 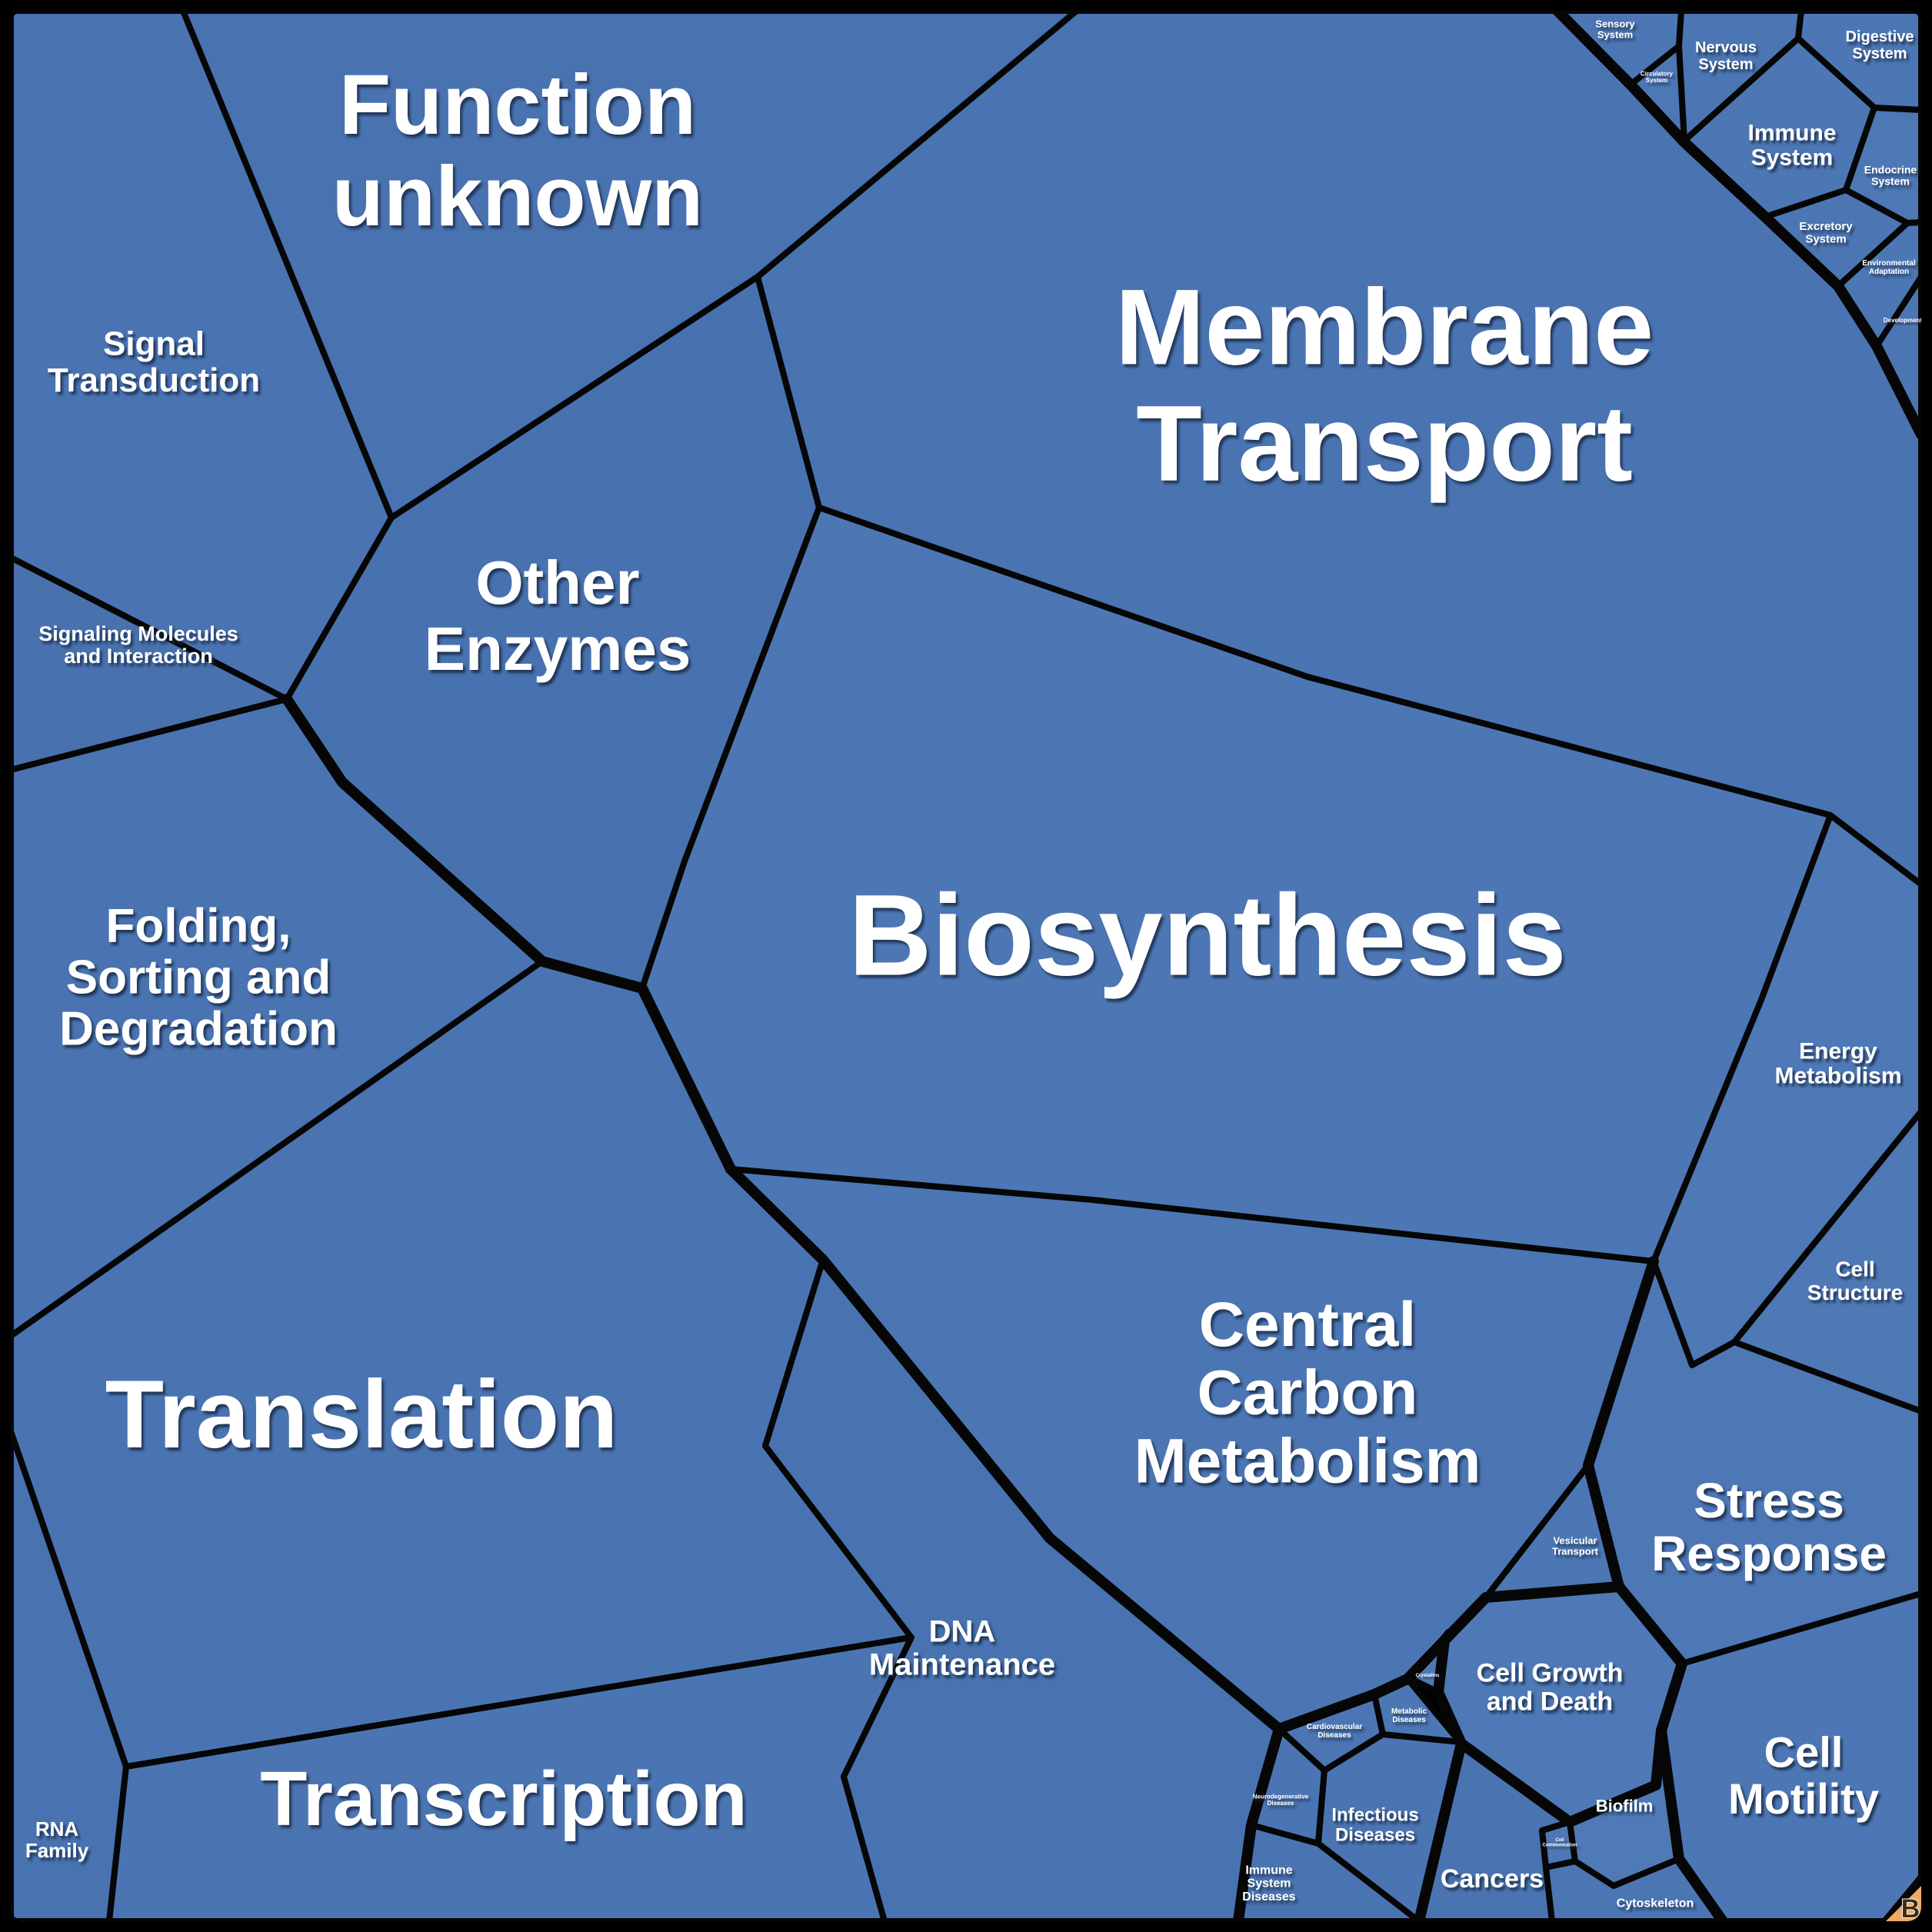 What do you see at coordinates (1281, 1800) in the screenshot?
I see `label-neurodegenerative-diseases: Neurodegenerative Diseases` at bounding box center [1281, 1800].